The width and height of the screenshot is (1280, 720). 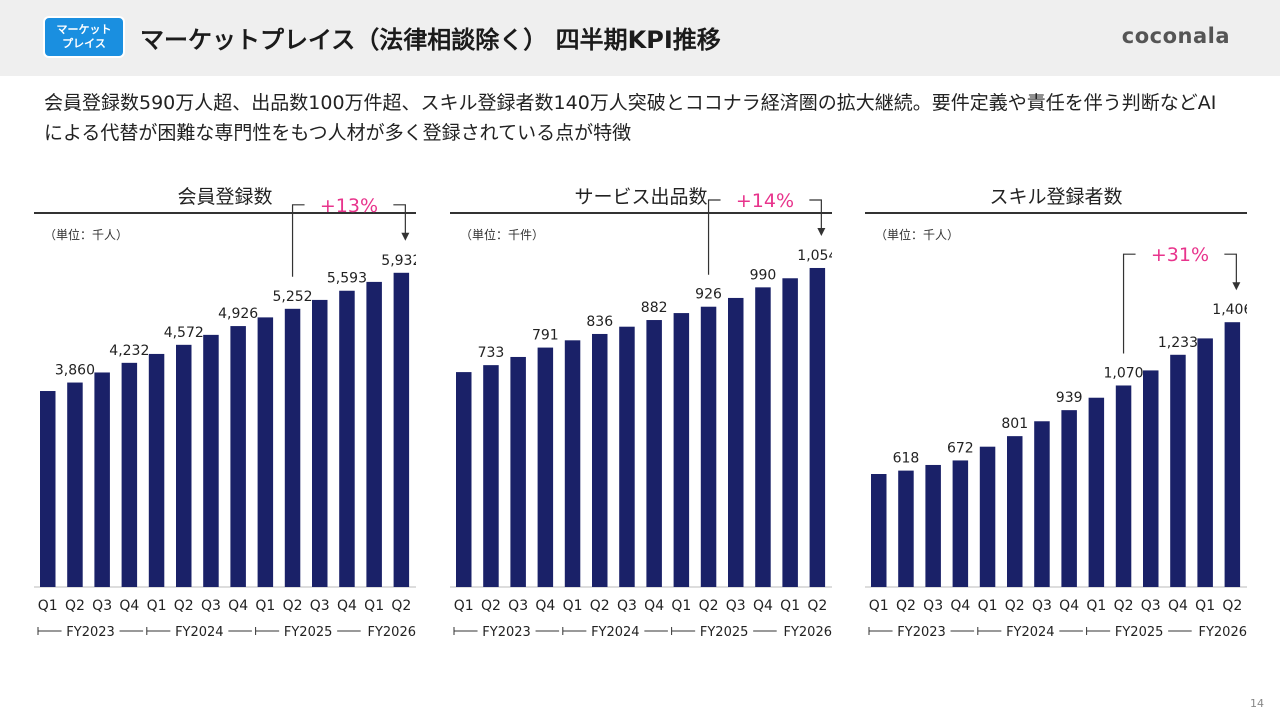 What do you see at coordinates (491, 353) in the screenshot?
I see `data-label: 733` at bounding box center [491, 353].